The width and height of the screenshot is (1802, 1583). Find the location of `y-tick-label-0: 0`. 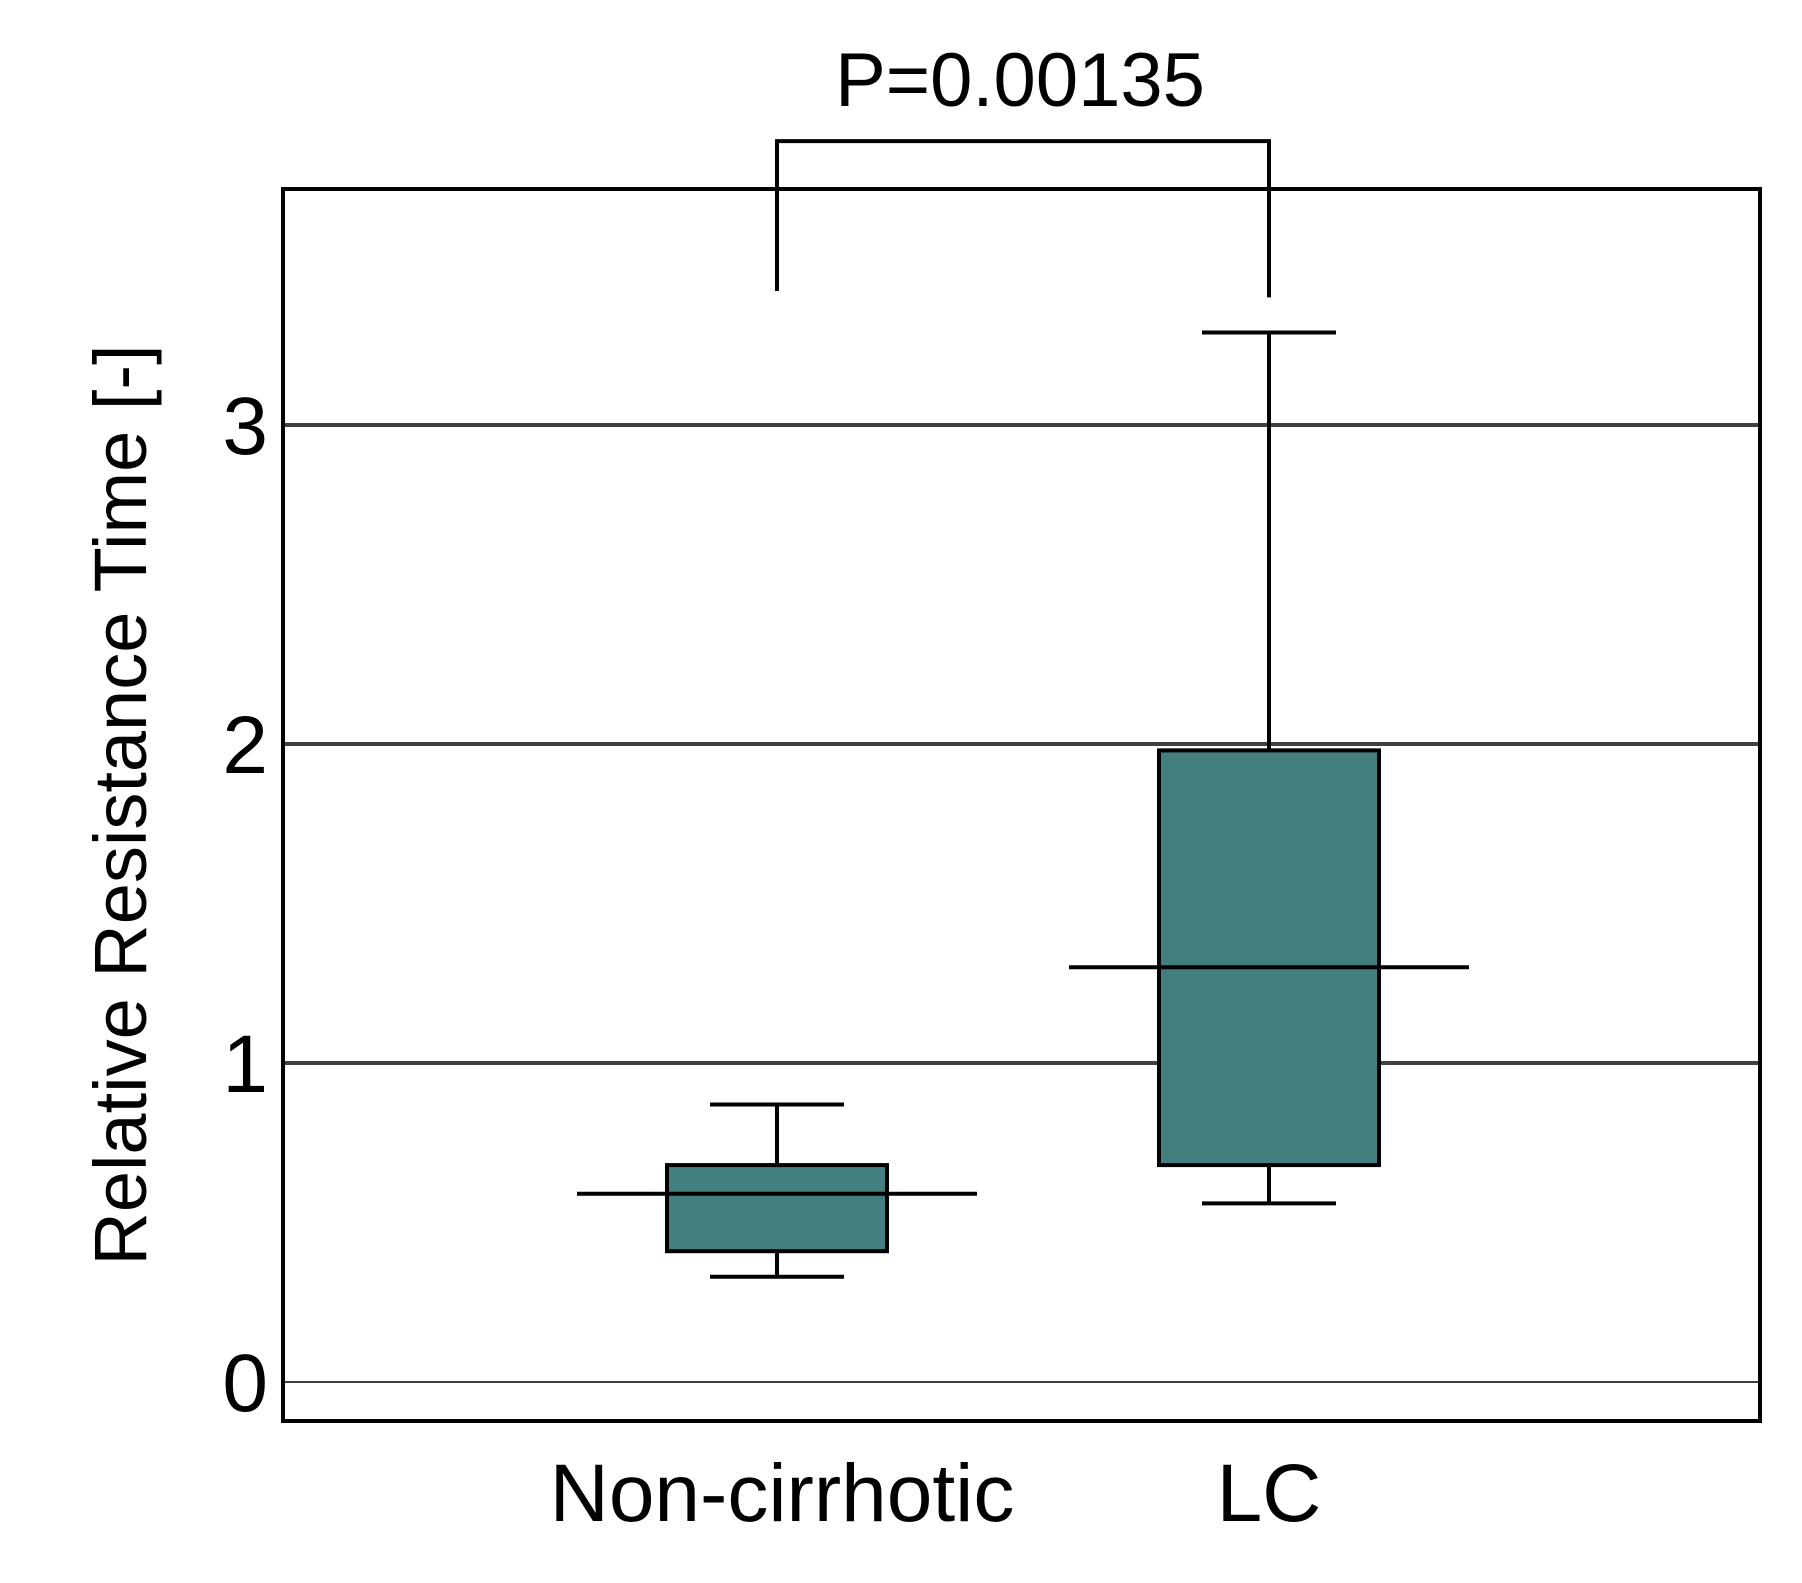

y-tick-label-0: 0 is located at coordinates (245, 1383).